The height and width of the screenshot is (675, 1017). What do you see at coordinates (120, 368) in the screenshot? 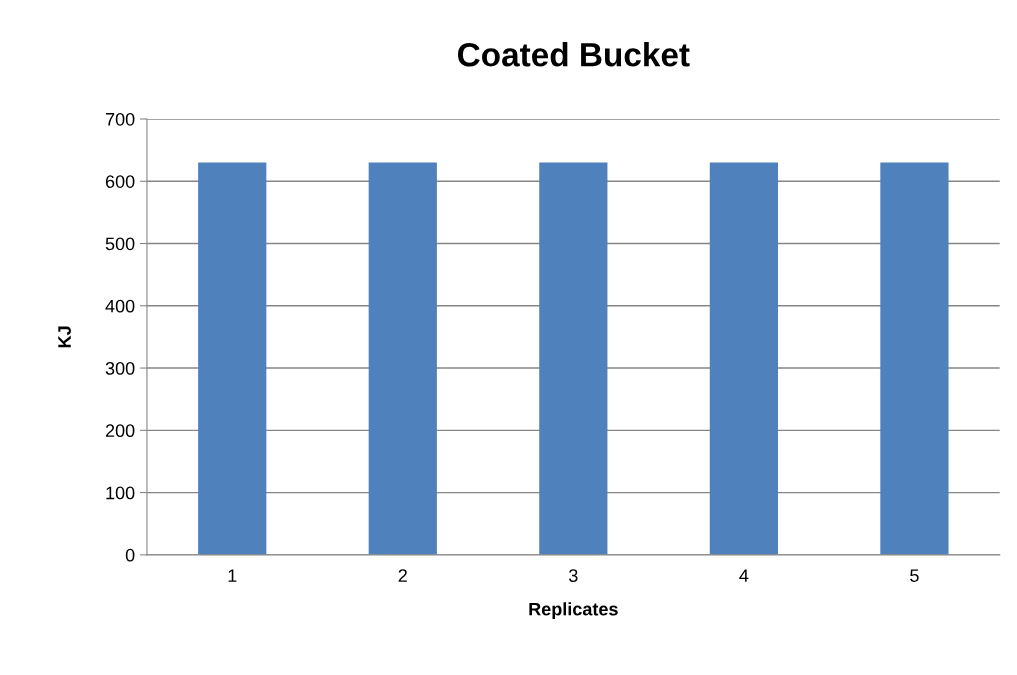
I see `y-tick-label: 300` at bounding box center [120, 368].